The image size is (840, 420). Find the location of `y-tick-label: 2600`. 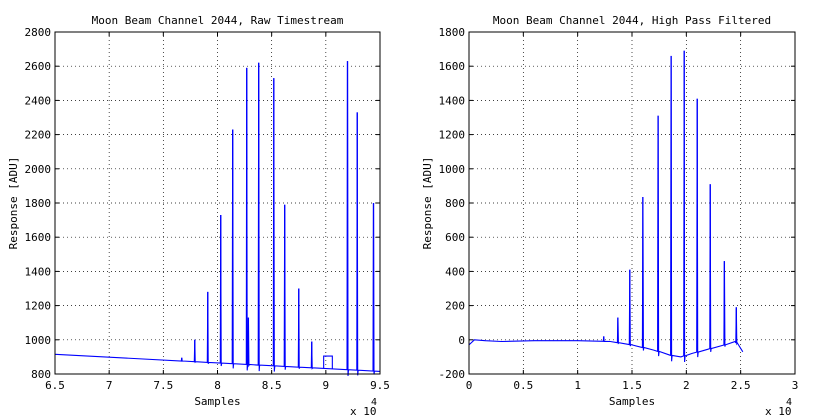

y-tick-label: 2600 is located at coordinates (38, 66).